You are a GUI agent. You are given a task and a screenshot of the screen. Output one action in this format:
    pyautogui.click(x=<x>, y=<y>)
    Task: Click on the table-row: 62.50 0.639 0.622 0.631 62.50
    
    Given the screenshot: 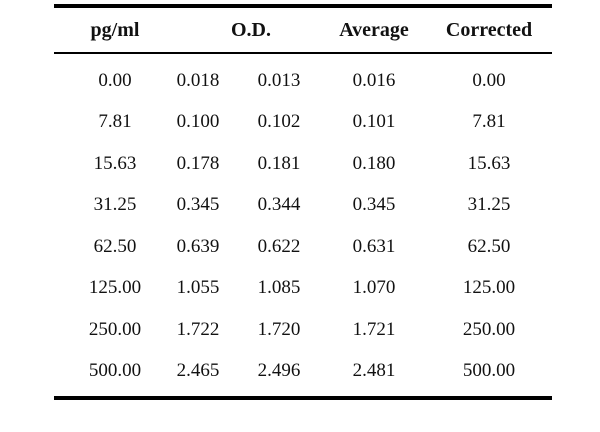 What is the action you would take?
    pyautogui.click(x=303, y=247)
    